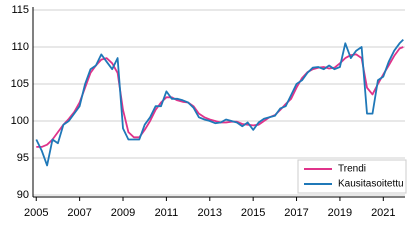 The image size is (416, 240). What do you see at coordinates (23, 158) in the screenshot?
I see `y-tick-label: 95` at bounding box center [23, 158].